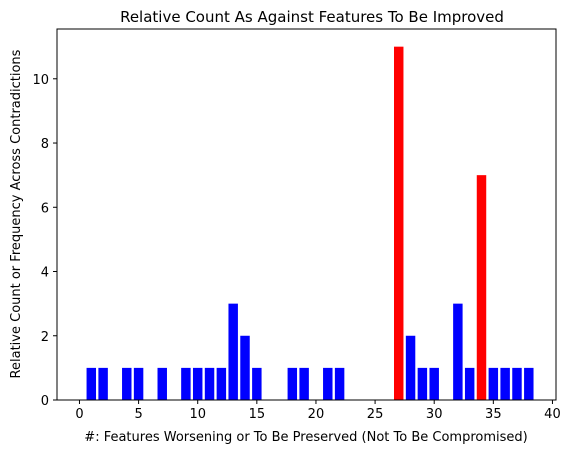 This screenshot has height=453, width=568. I want to click on y-tick-label: 0, so click(45, 401).